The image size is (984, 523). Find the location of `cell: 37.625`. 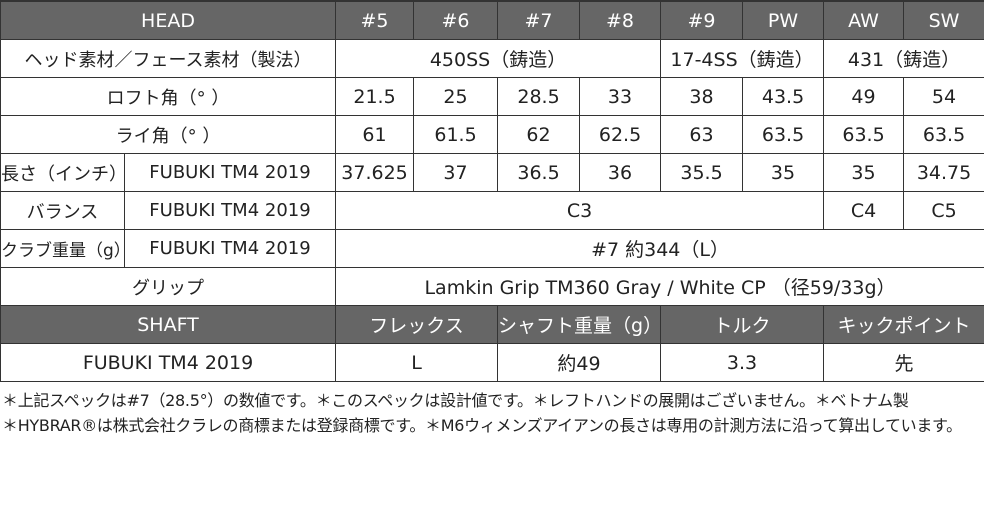

cell: 37.625 is located at coordinates (375, 172).